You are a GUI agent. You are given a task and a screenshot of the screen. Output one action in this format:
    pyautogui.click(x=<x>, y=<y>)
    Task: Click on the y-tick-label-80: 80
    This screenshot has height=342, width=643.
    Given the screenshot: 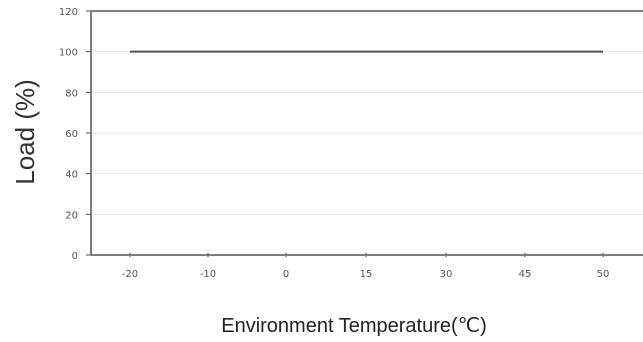 What is the action you would take?
    pyautogui.click(x=71, y=93)
    